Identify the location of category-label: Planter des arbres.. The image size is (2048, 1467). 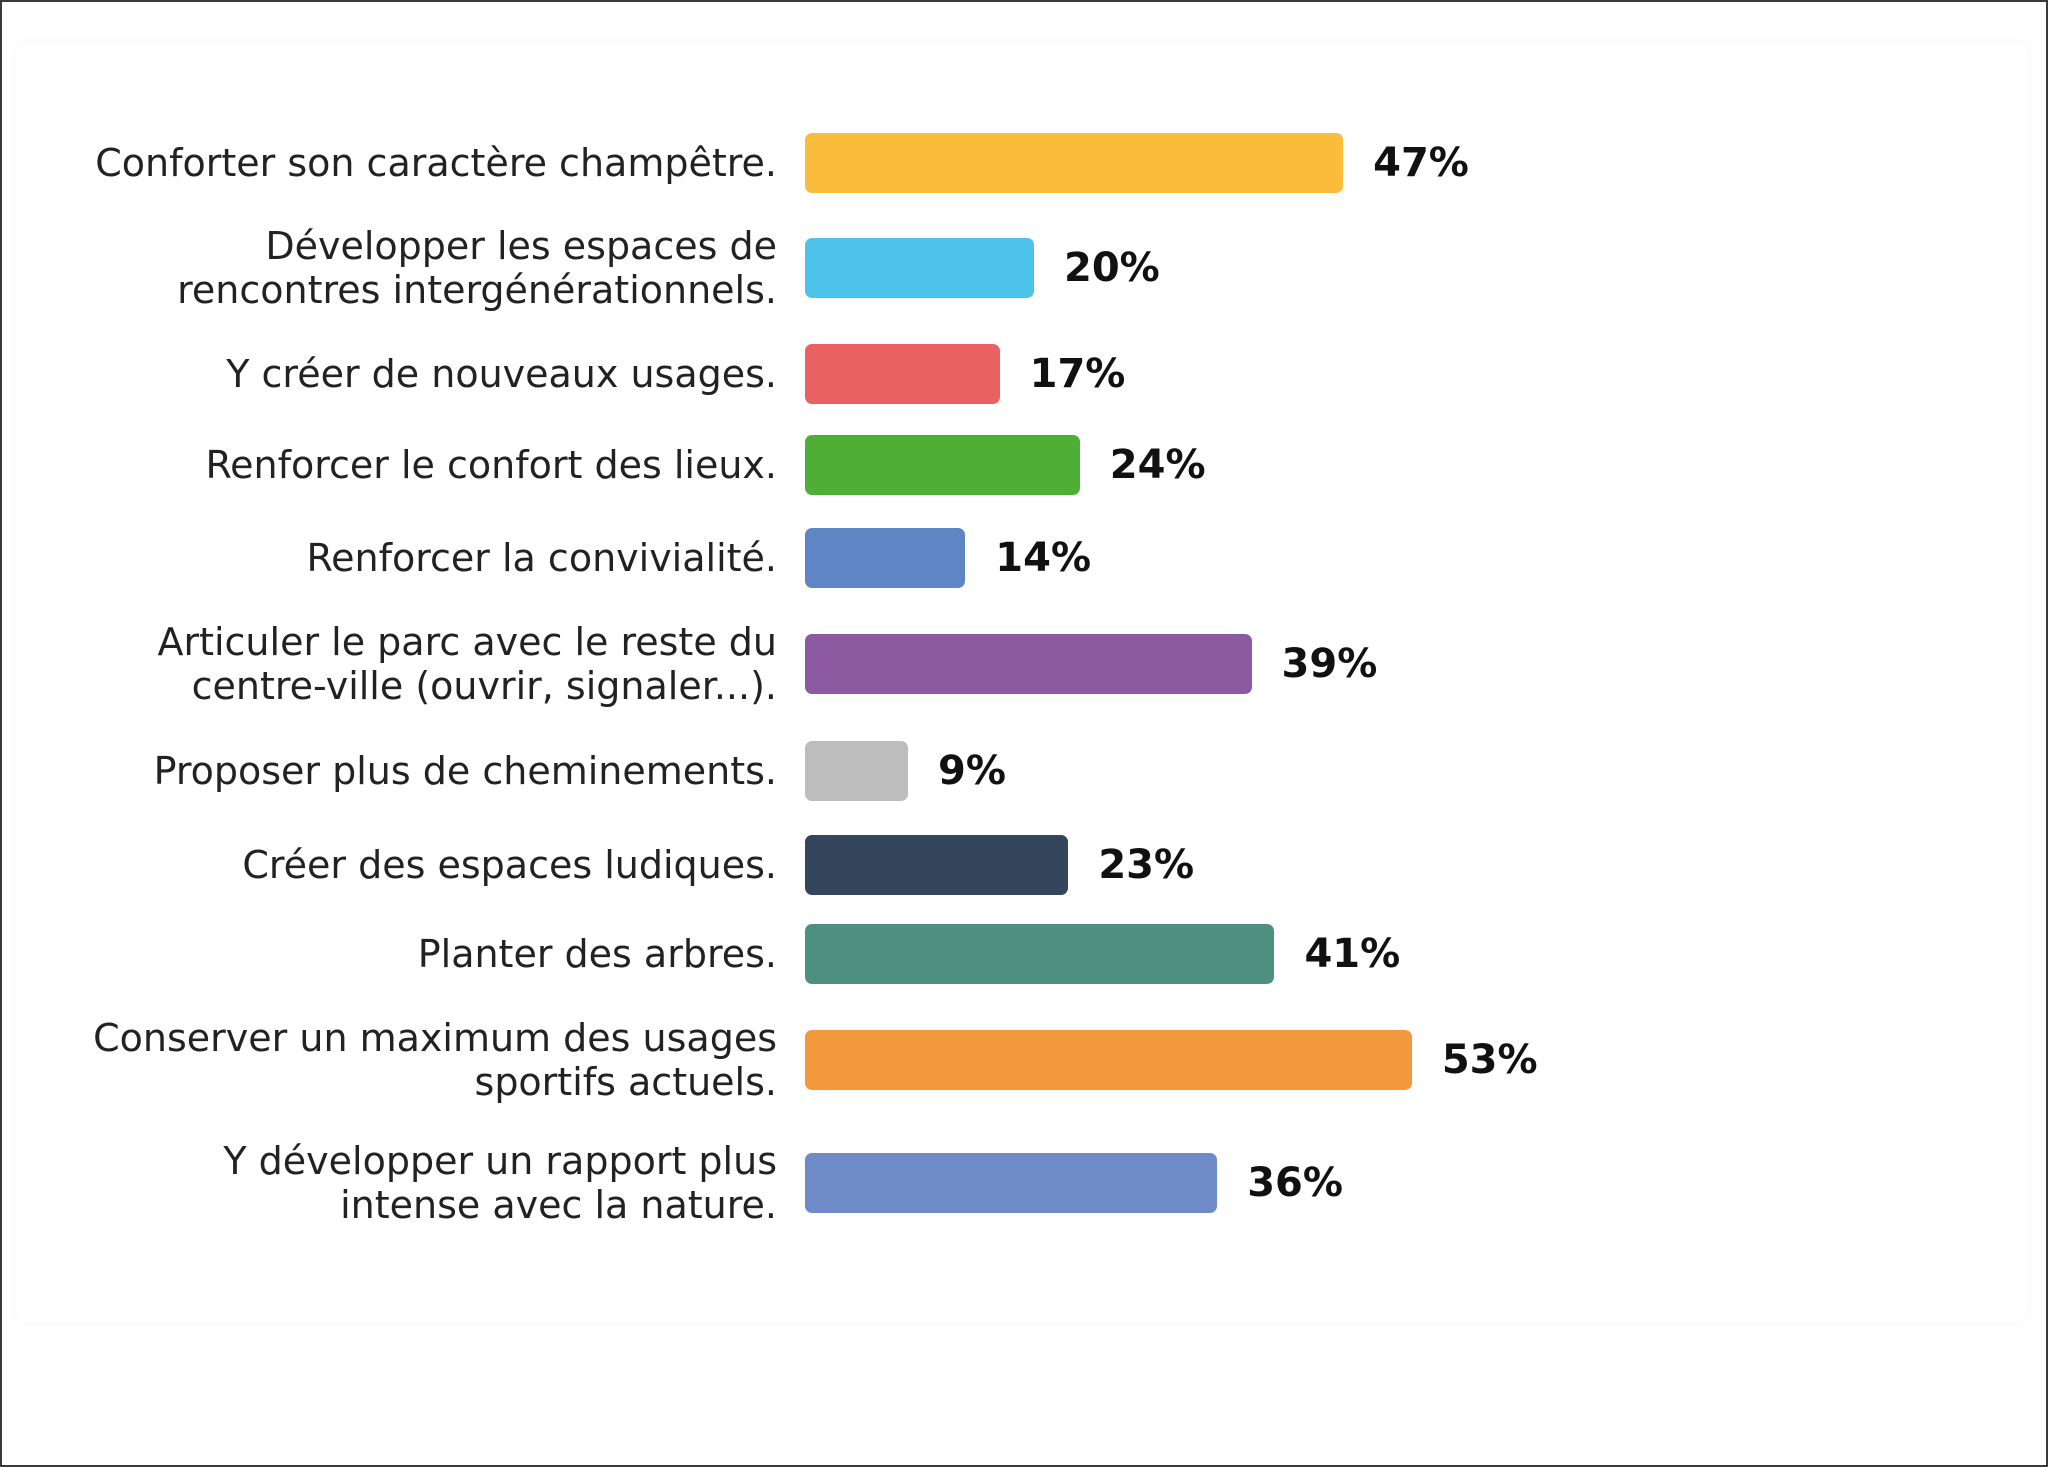
(597, 954).